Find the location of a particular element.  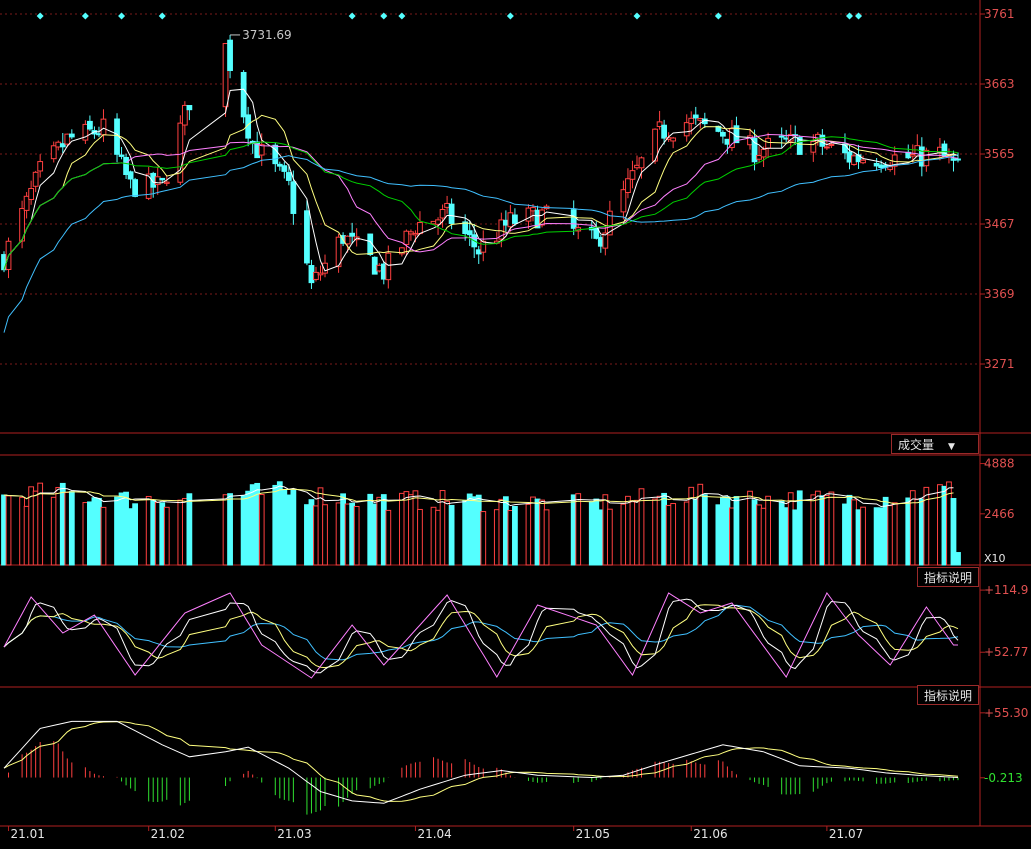

indicator-help-button-kdj: 指标说明 is located at coordinates (948, 577).